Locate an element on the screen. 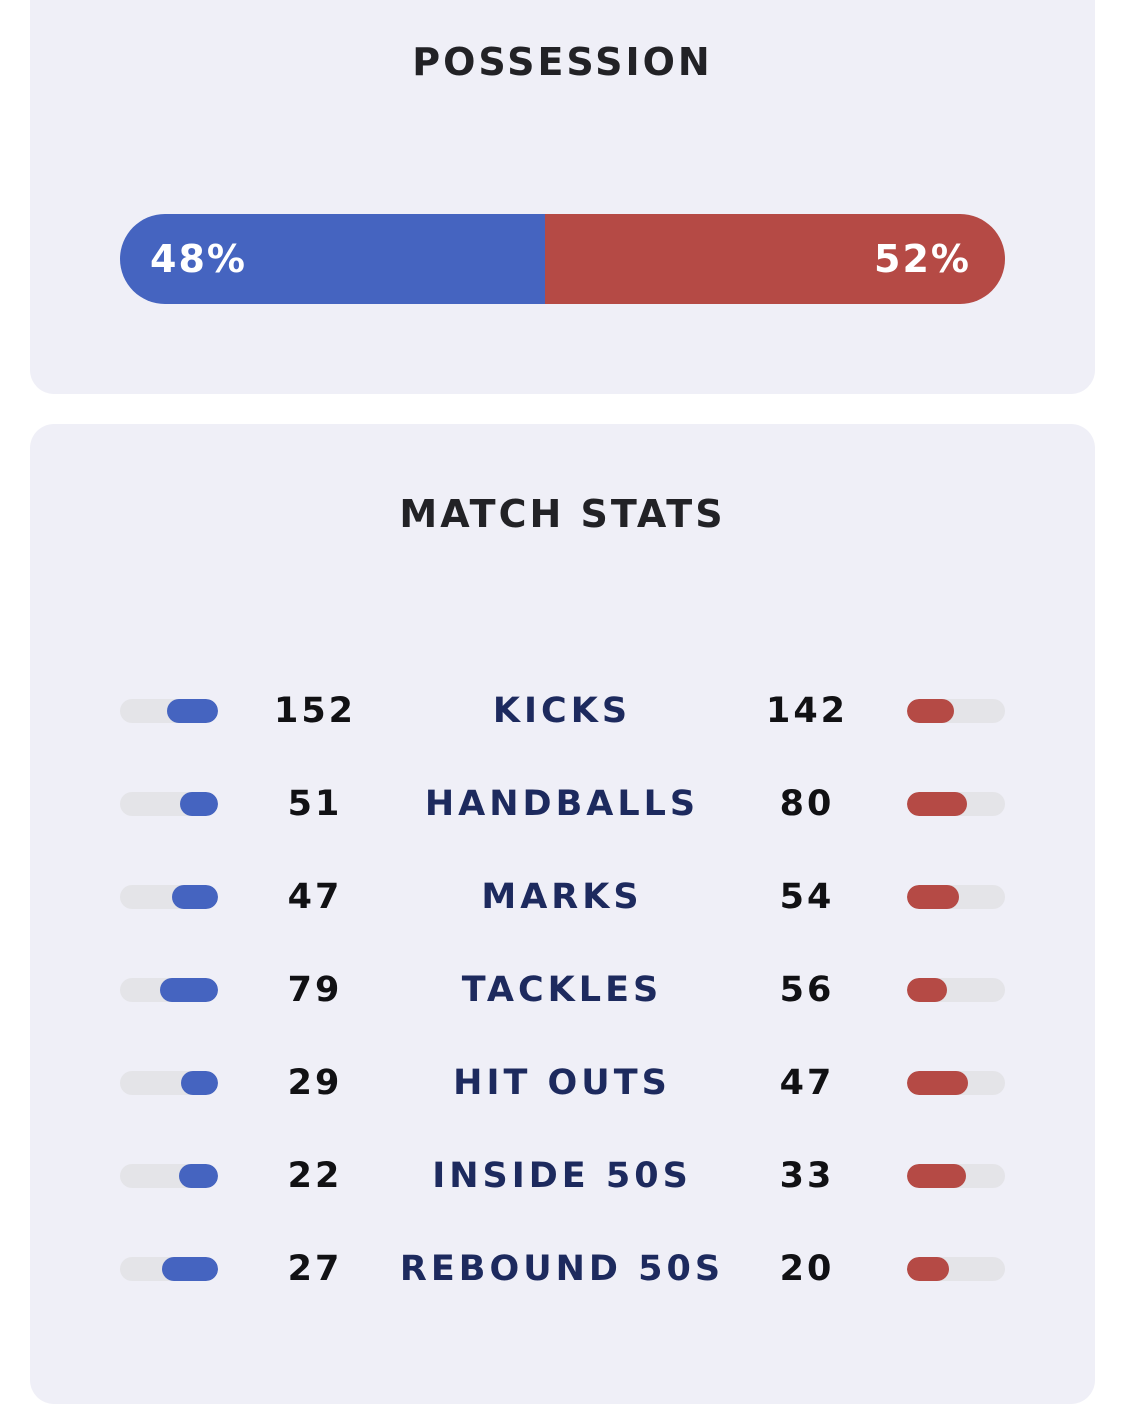 The height and width of the screenshot is (1404, 1125). stat-label: HIT OUTS is located at coordinates (562, 1083).